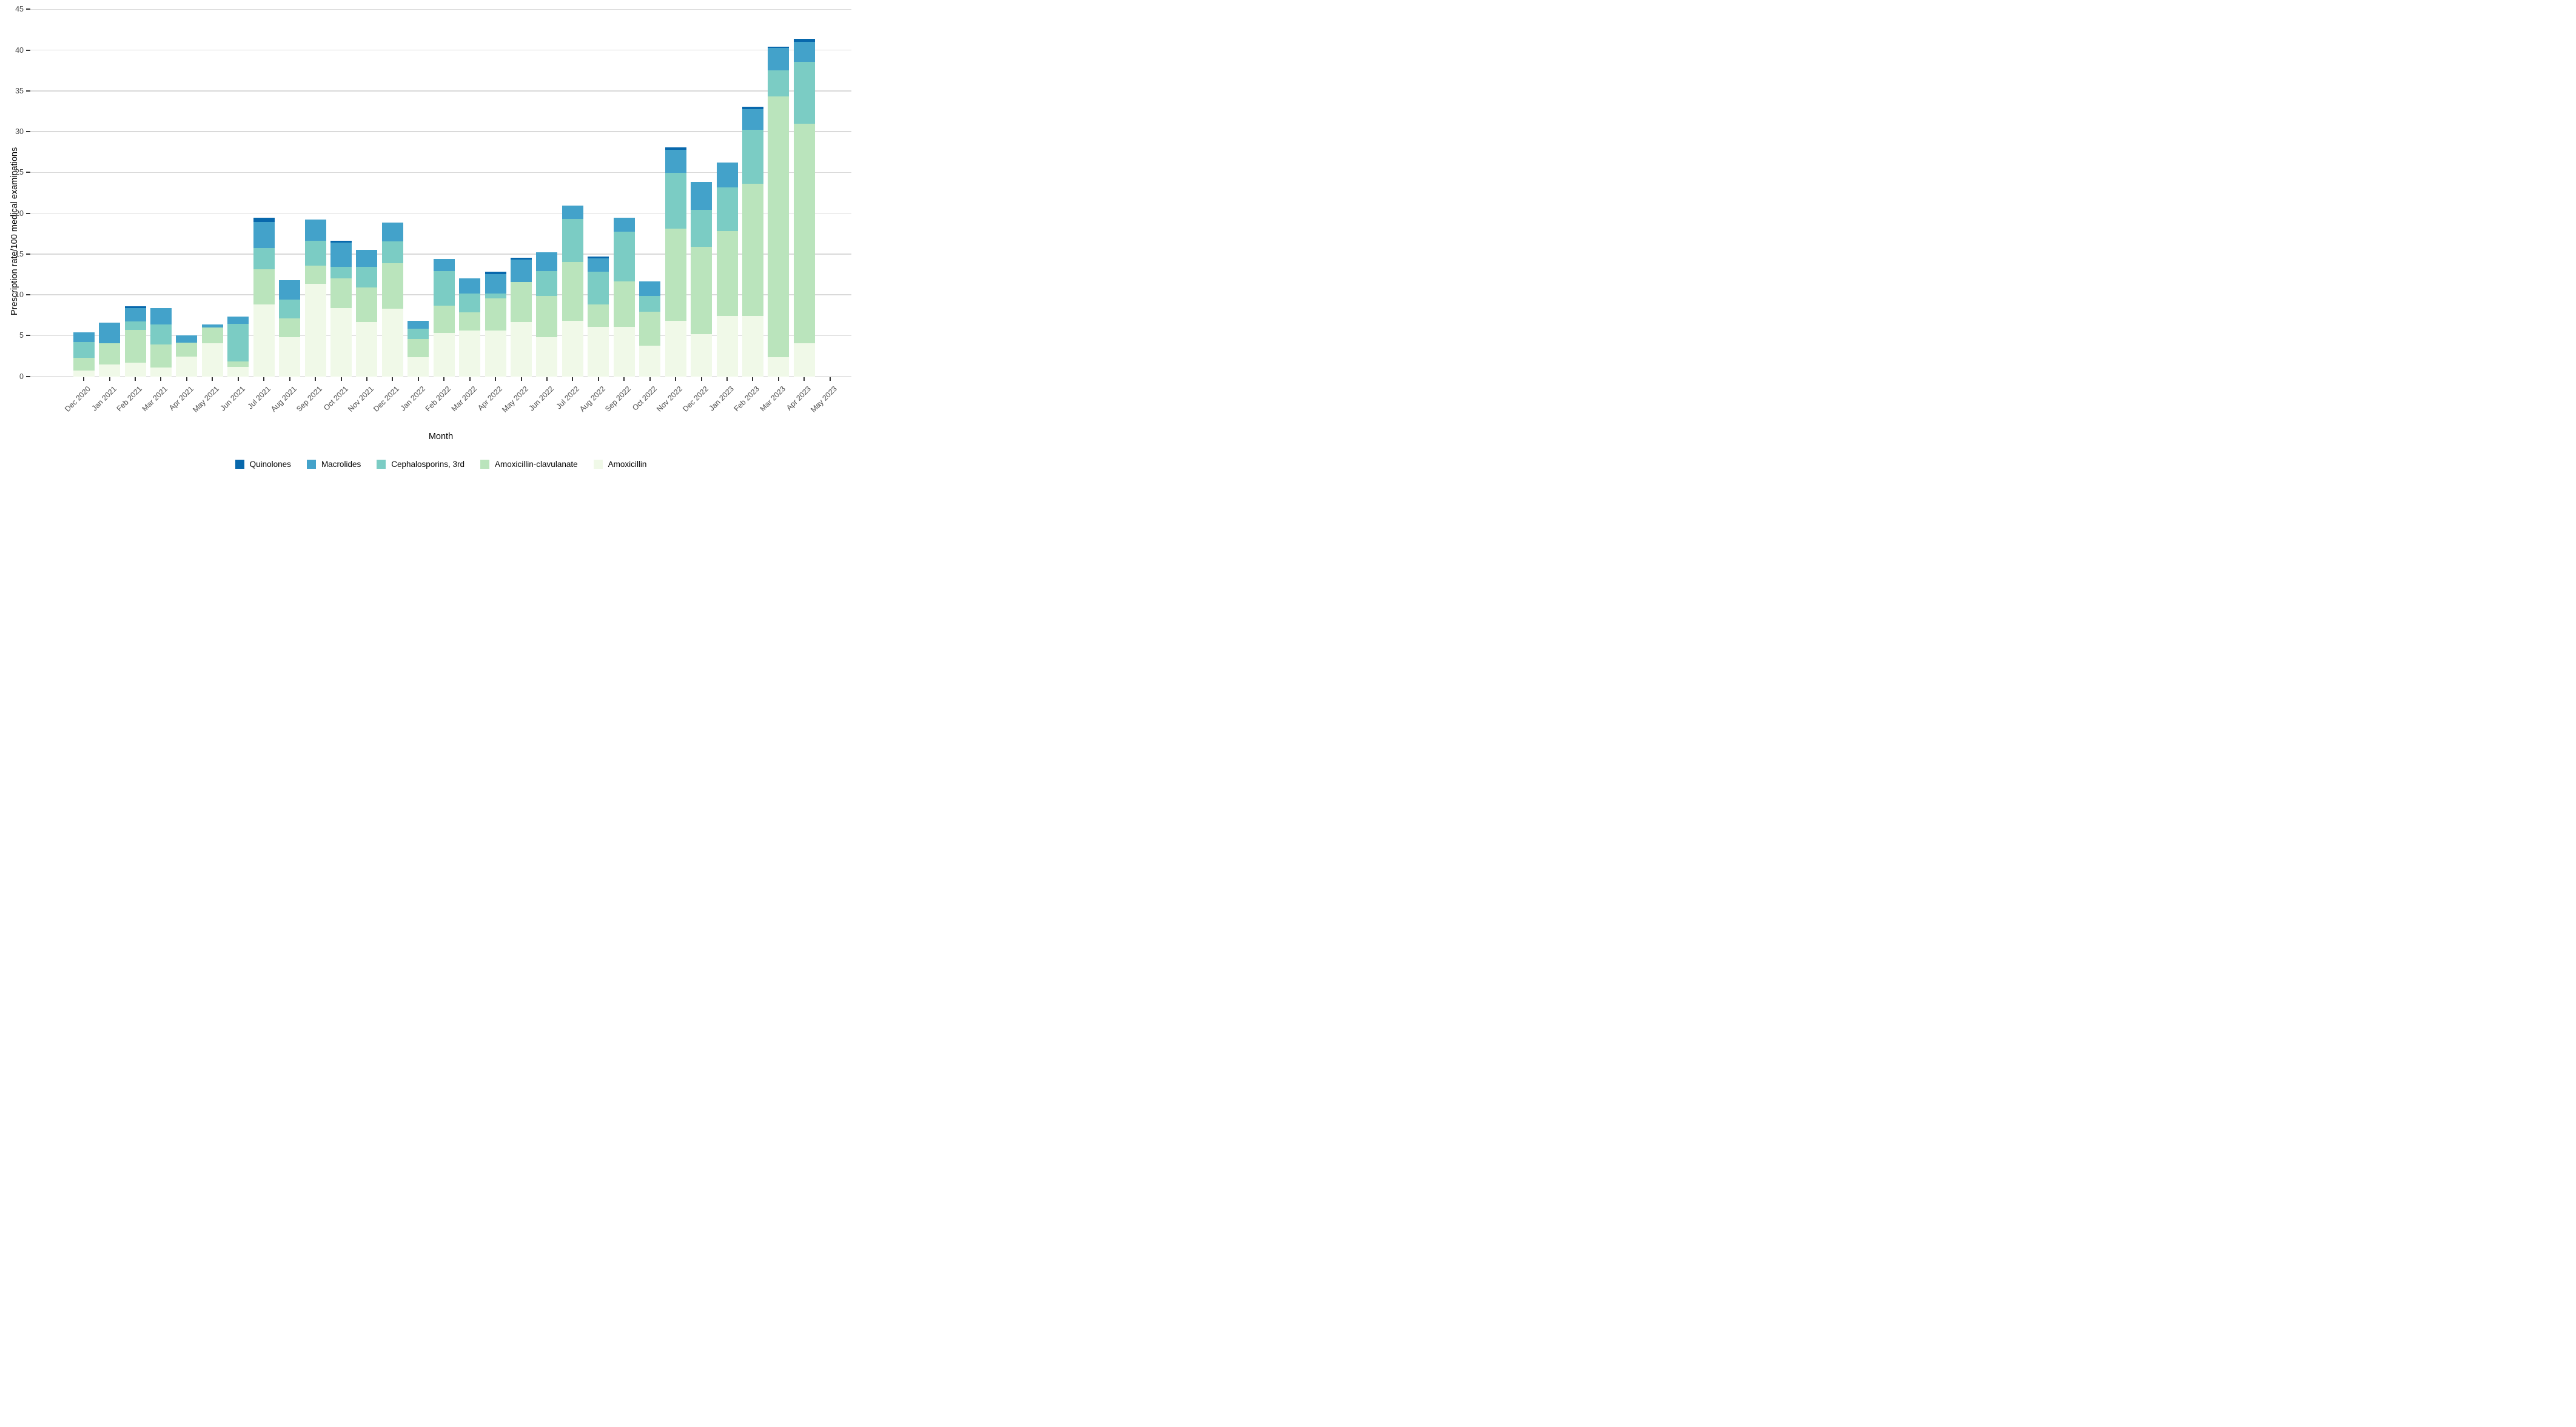  What do you see at coordinates (428, 464) in the screenshot?
I see `legend-label: Cephalosporins, 3rd` at bounding box center [428, 464].